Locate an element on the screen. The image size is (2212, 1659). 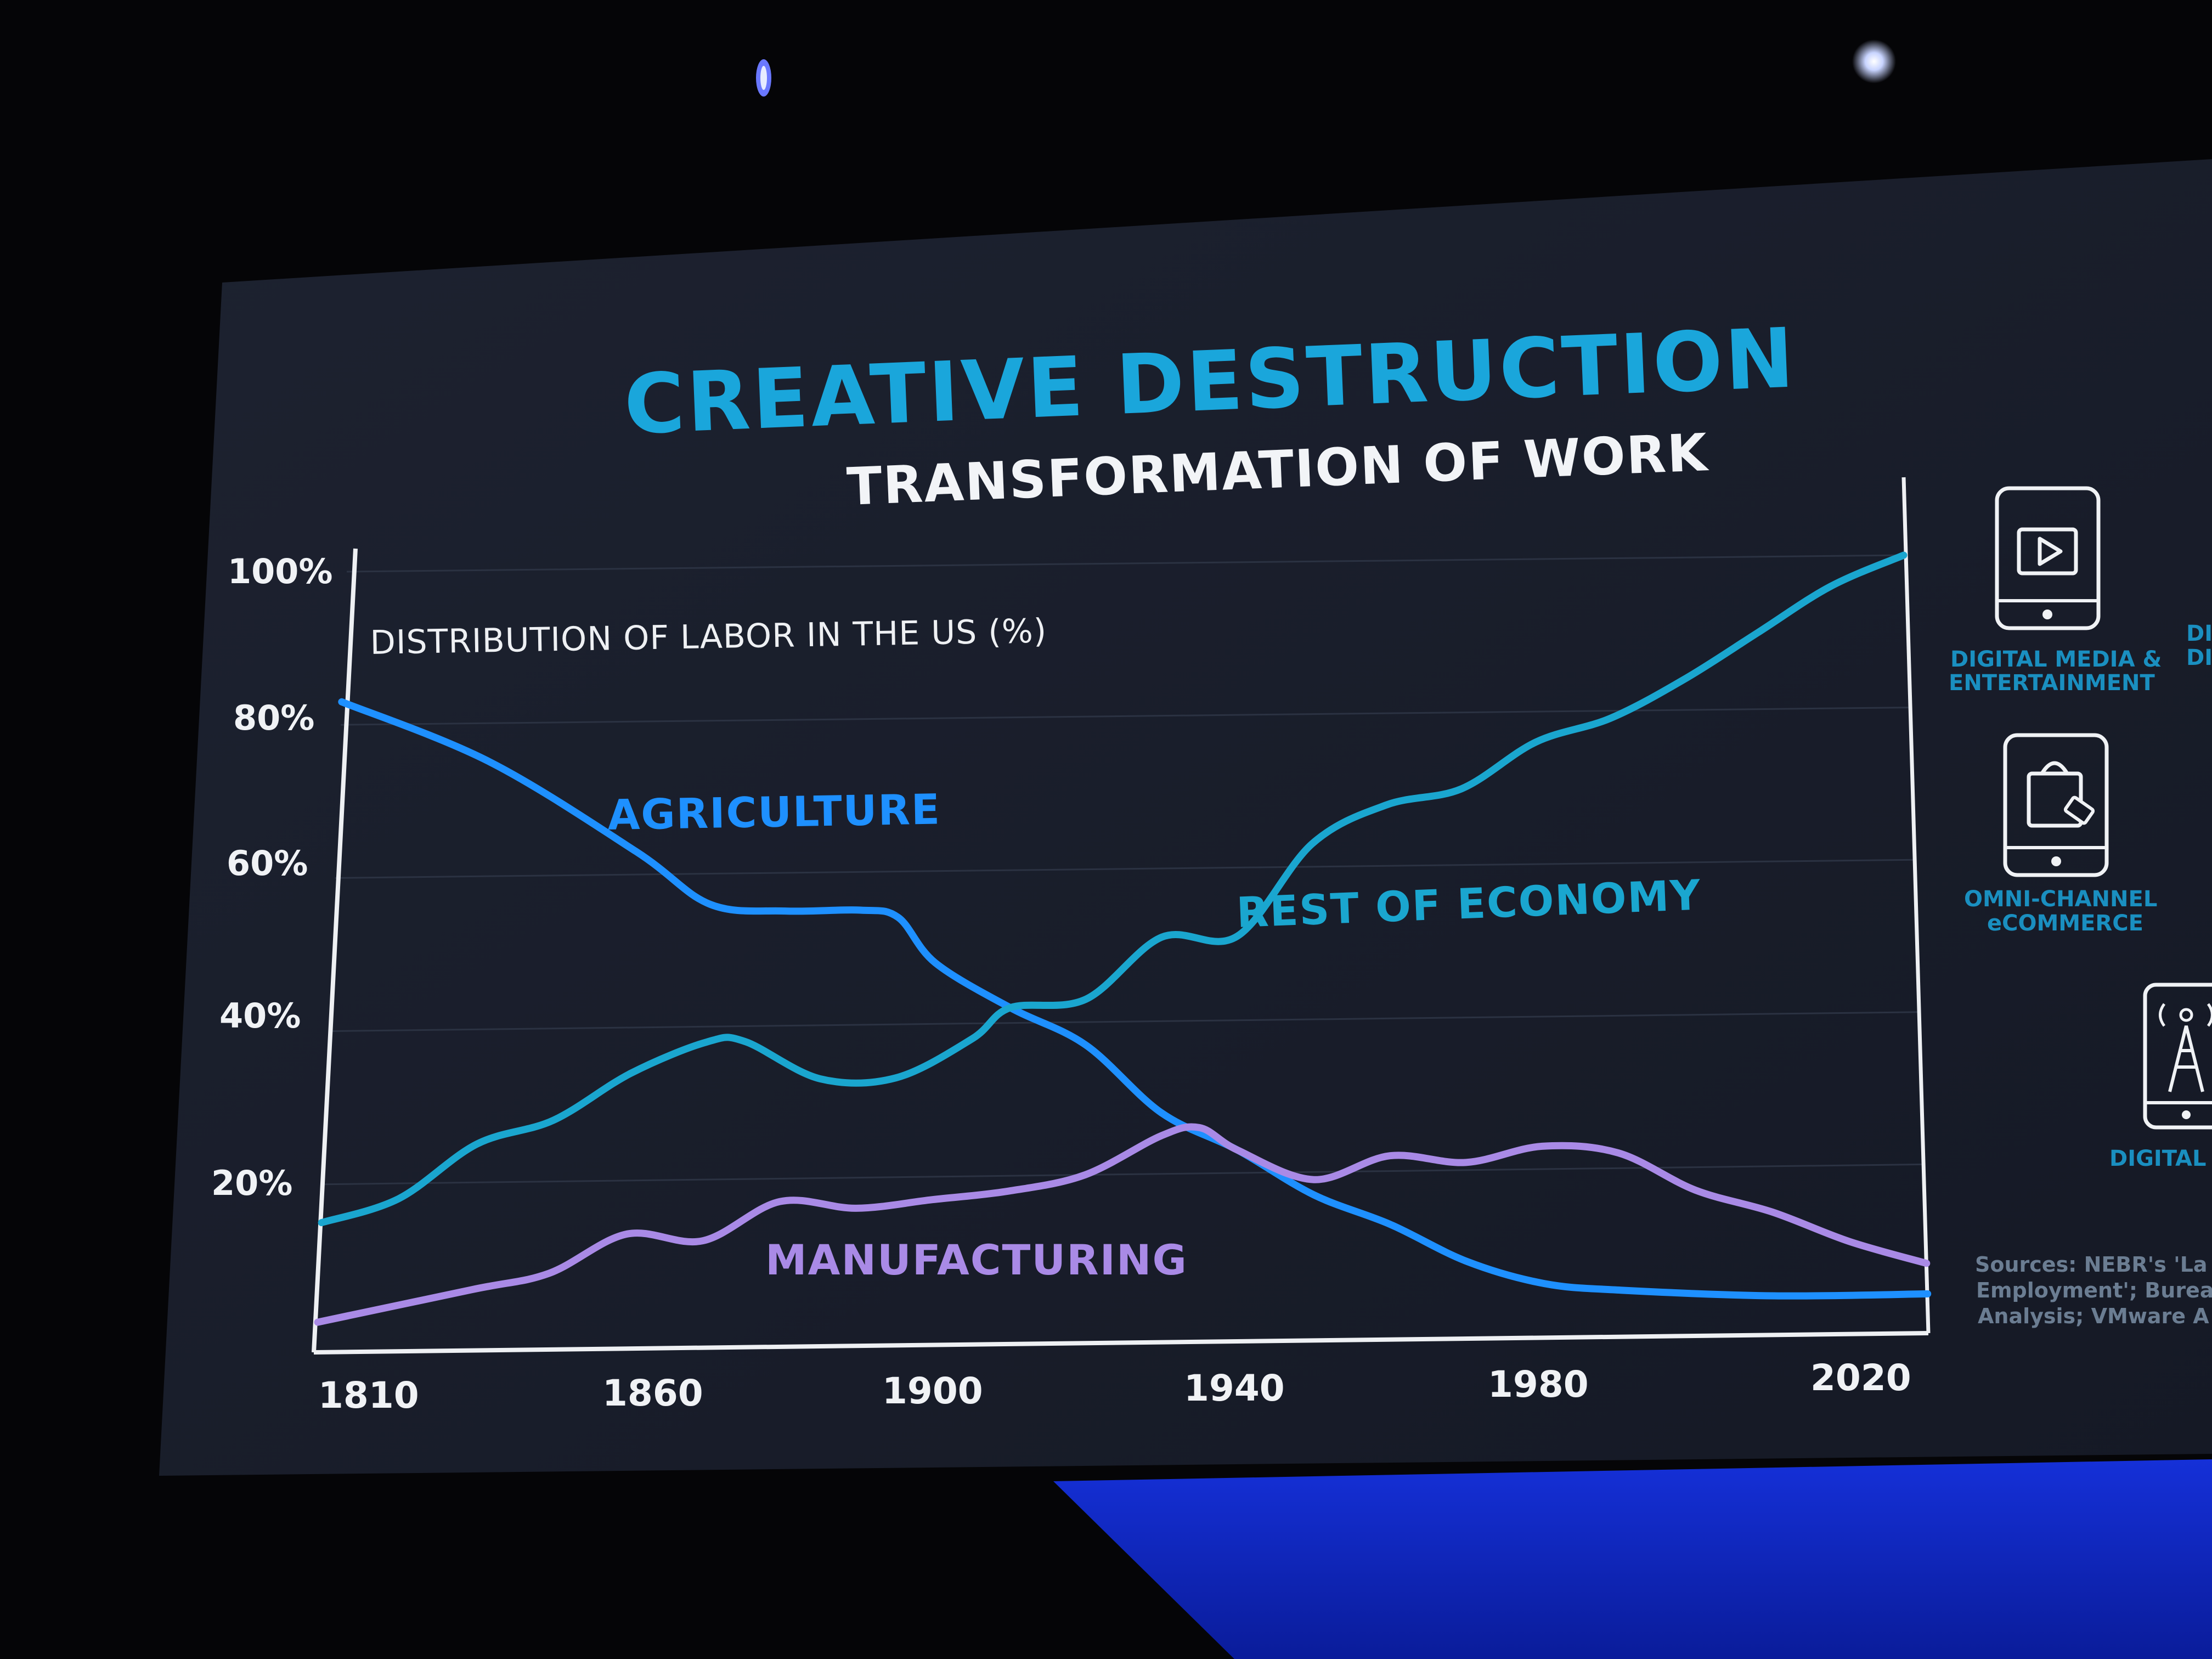
icon-label-digital: DIGITAL is located at coordinates (2157, 1159).